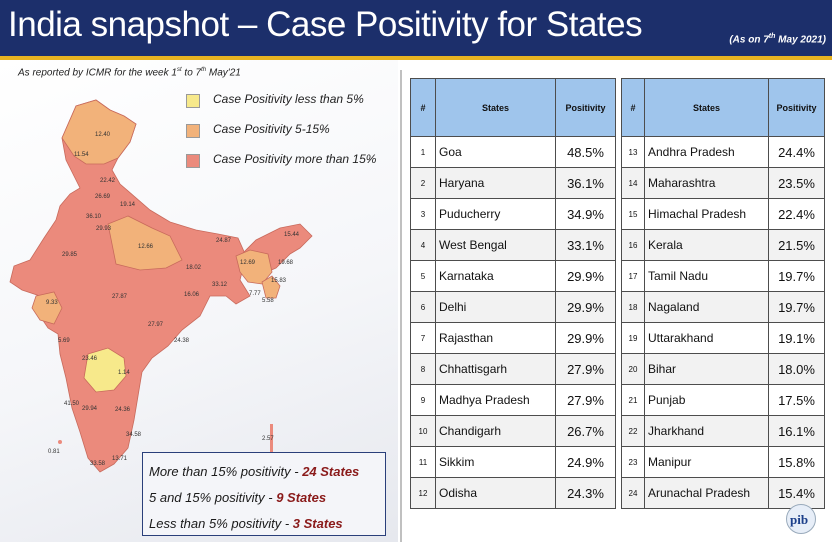  I want to click on row-positivity: 24.4%, so click(796, 152).